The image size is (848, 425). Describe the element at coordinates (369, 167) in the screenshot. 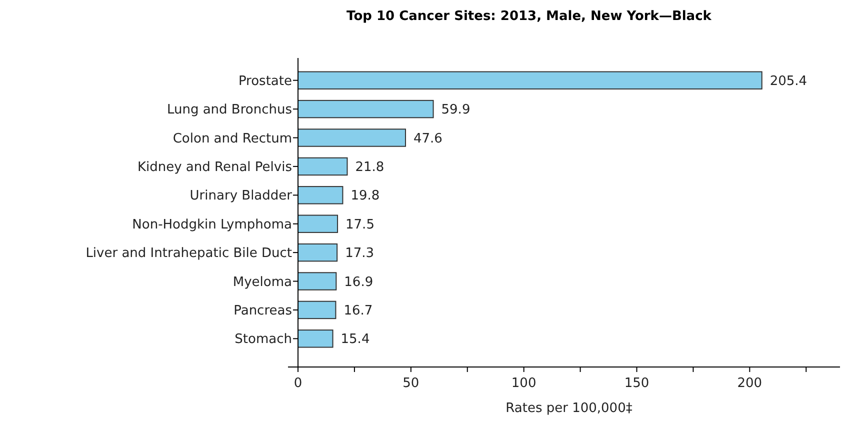

I see `data-label: 21.8` at that location.